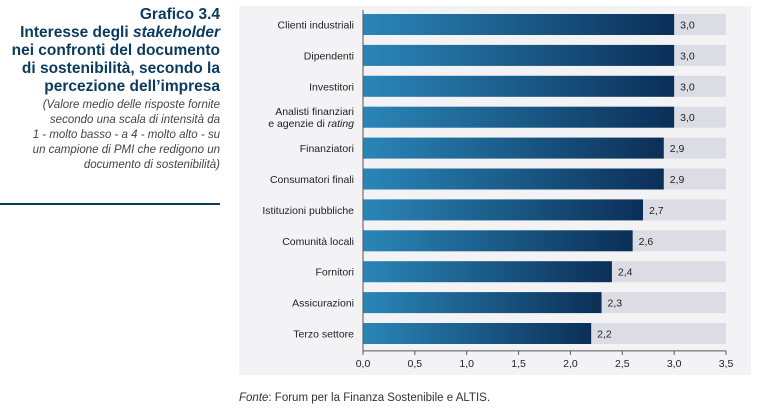 This screenshot has height=415, width=761. Describe the element at coordinates (126, 135) in the screenshot. I see `subtitle-line: 1 - molto basso - a 4 - molto alto - su` at that location.